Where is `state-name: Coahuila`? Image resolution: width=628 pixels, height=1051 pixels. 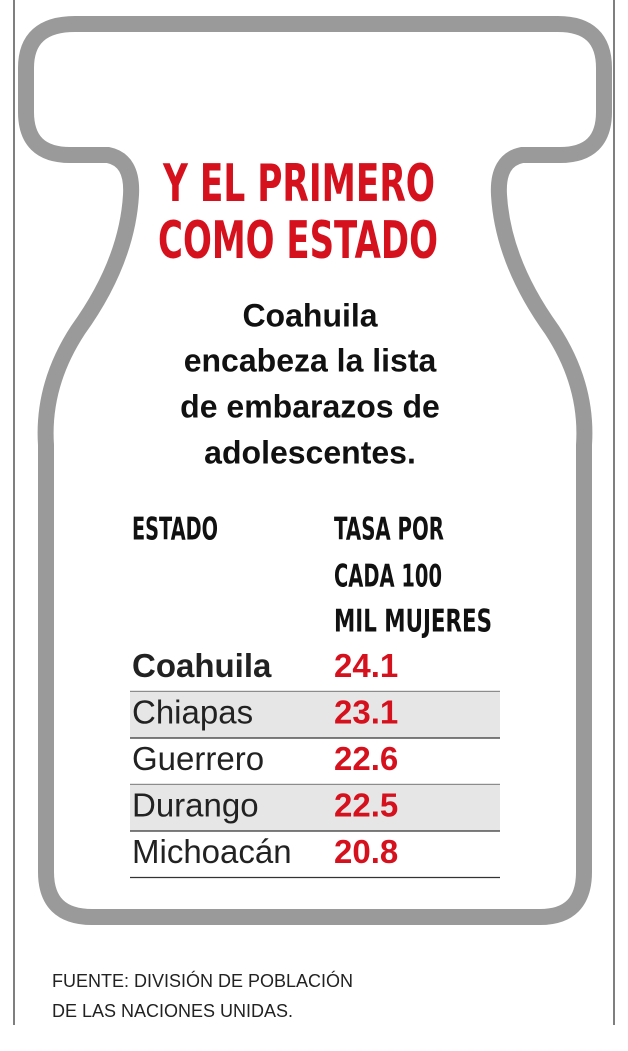 state-name: Coahuila is located at coordinates (202, 665).